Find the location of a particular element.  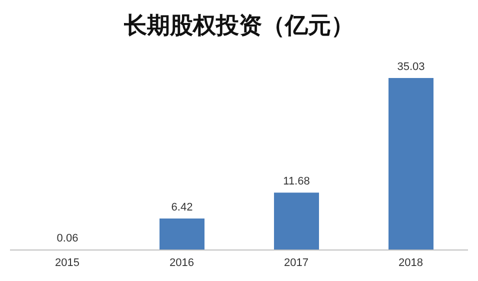

x-tick-label: 2018 is located at coordinates (410, 262).